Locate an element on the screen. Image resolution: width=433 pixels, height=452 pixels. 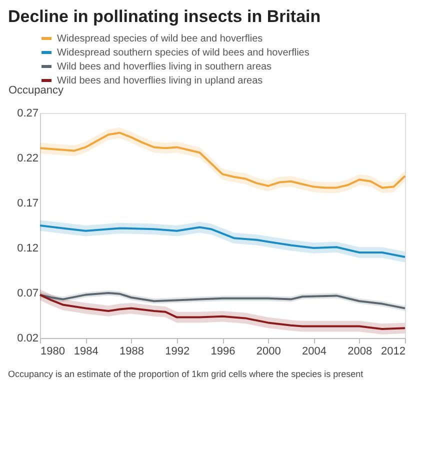
legend-label: Widespread southern species of wild bees and hoverflies is located at coordinates (183, 53).